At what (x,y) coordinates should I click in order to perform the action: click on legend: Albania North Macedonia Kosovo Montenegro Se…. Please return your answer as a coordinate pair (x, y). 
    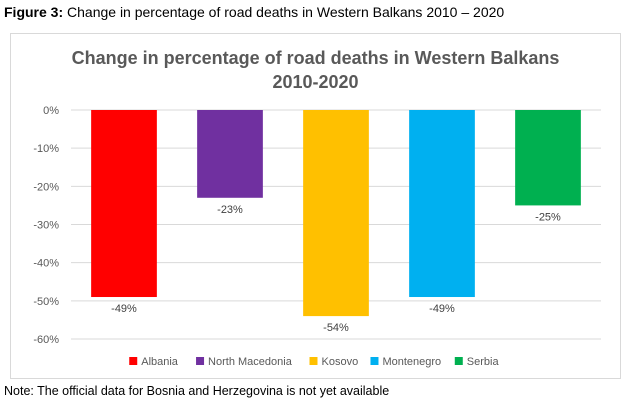
    Looking at the image, I should click on (314, 362).